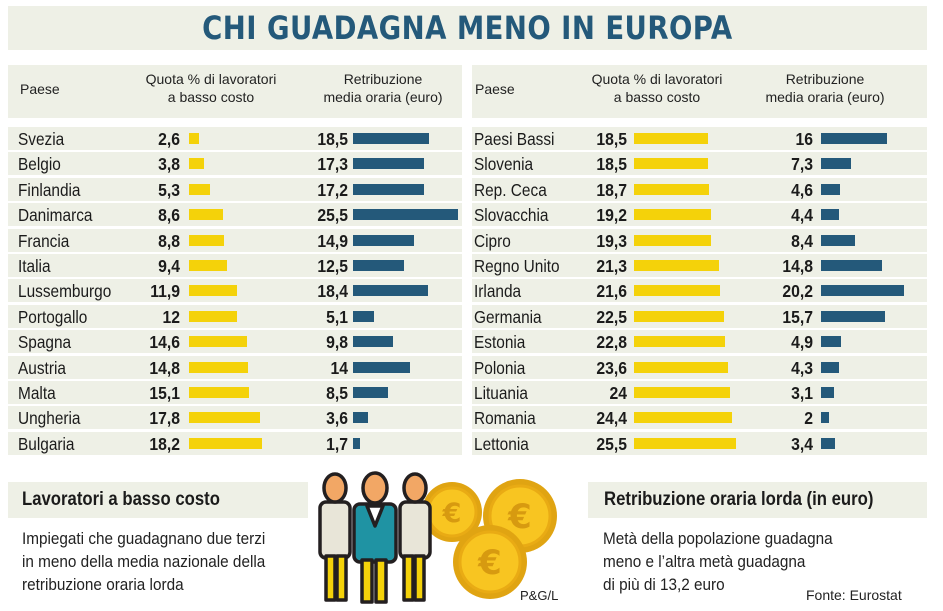 The height and width of the screenshot is (611, 943). Describe the element at coordinates (804, 139) in the screenshot. I see `wage-value-label: 16` at that location.